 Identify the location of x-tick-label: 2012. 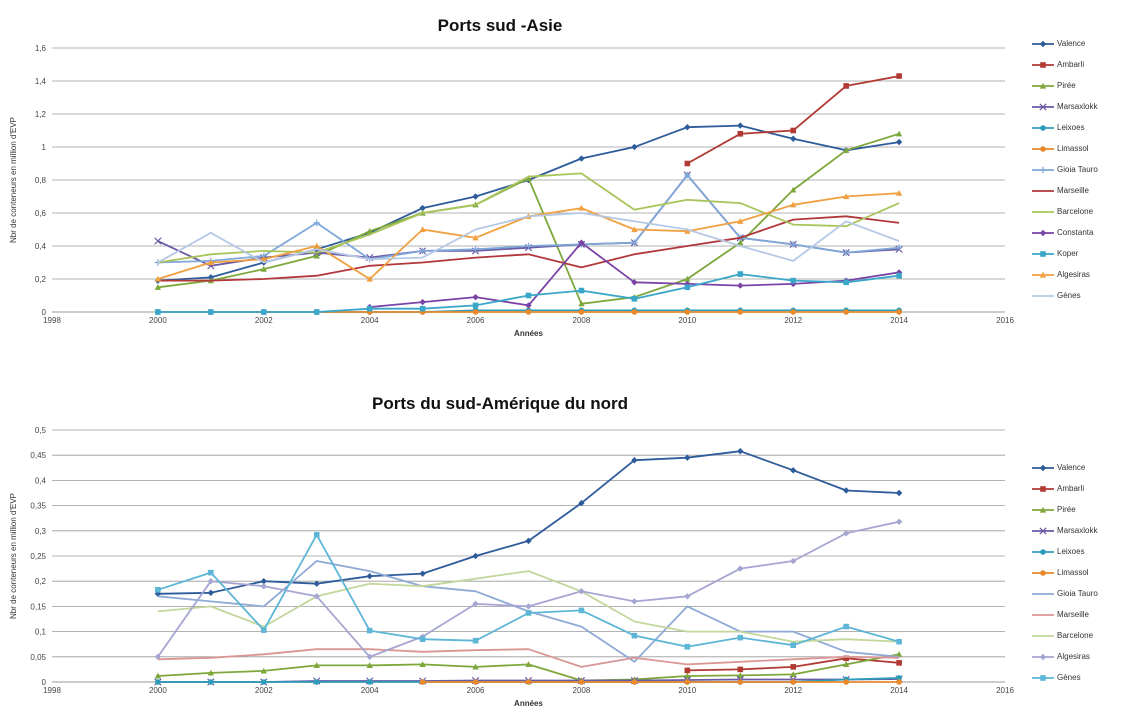
(793, 690).